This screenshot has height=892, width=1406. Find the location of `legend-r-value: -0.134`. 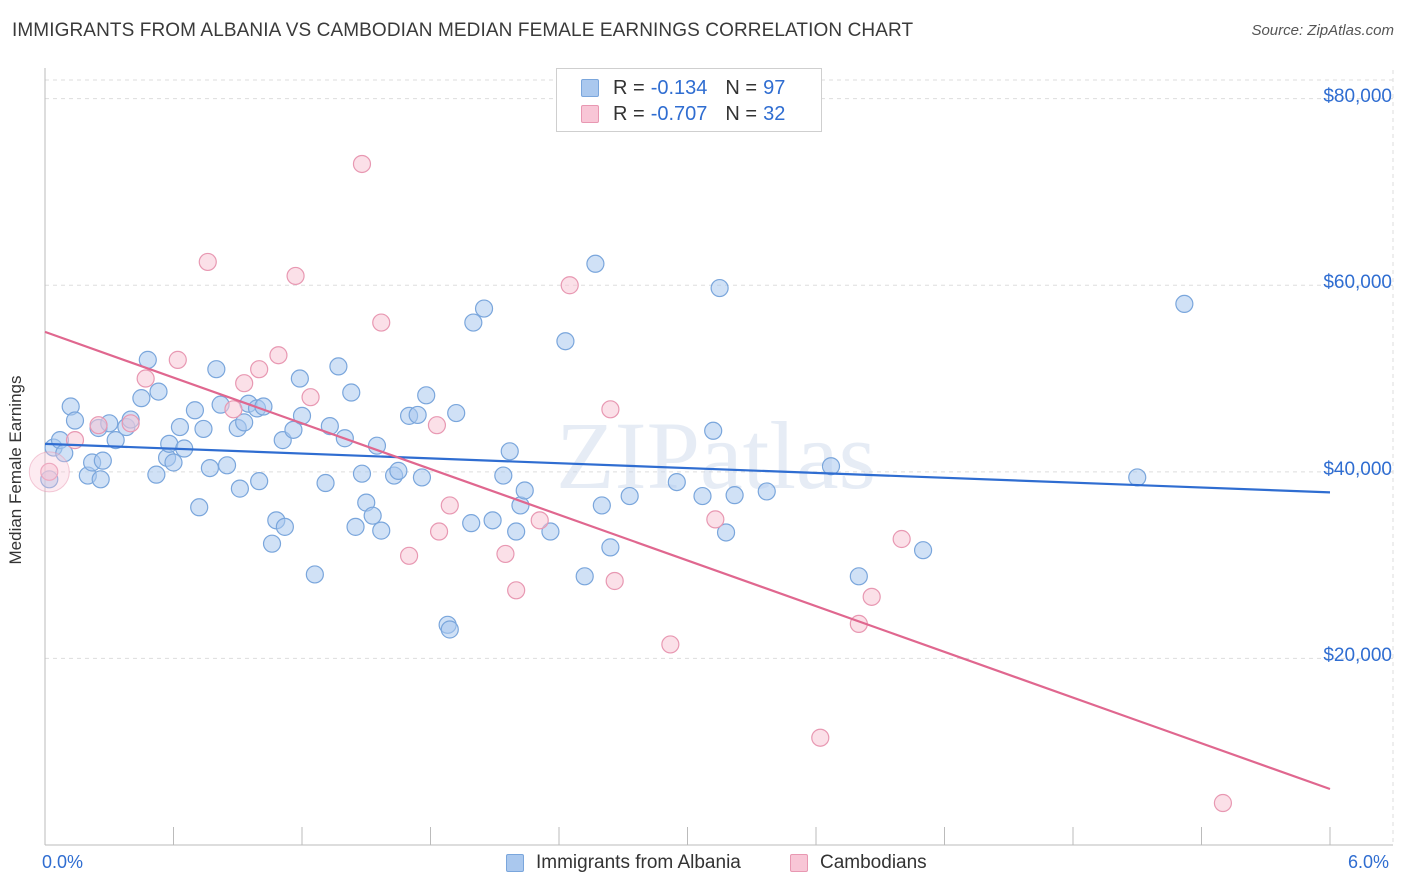

legend-r-value: -0.134 is located at coordinates (679, 87).